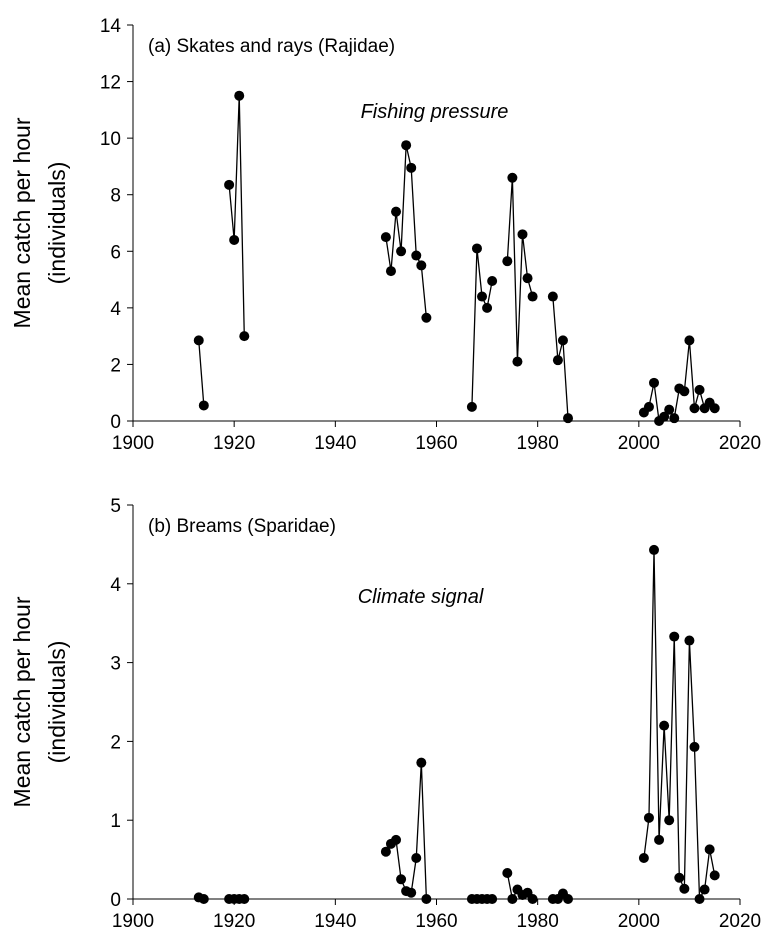  I want to click on y-tick-label: 8, so click(115, 196).